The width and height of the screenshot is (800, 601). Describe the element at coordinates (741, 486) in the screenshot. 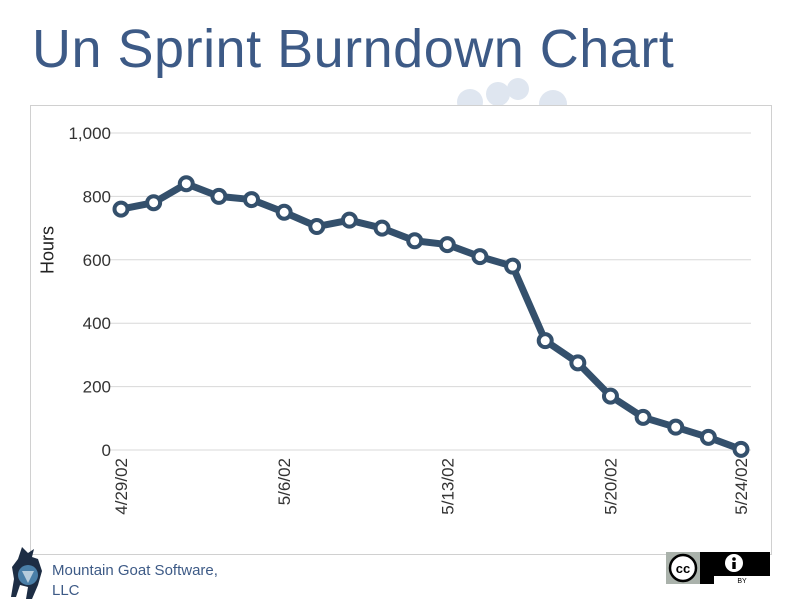

I see `x-tick-label: 5/24/02` at that location.